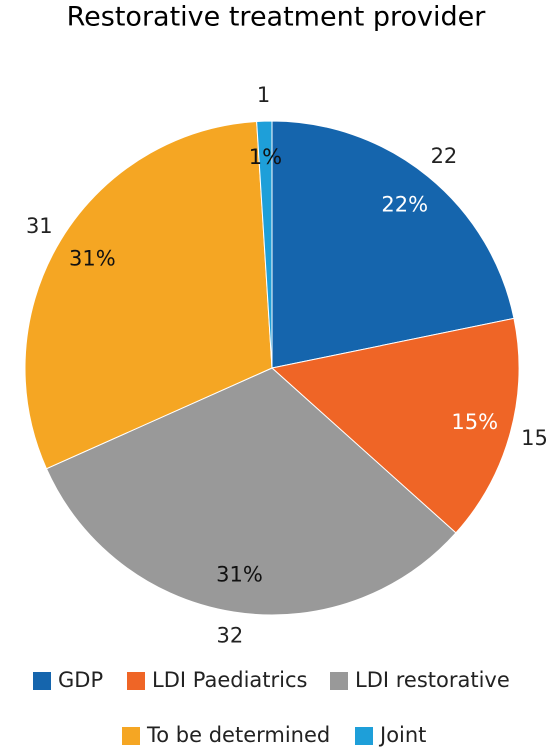  Describe the element at coordinates (80, 680) in the screenshot. I see `legend-label: GDP` at that location.